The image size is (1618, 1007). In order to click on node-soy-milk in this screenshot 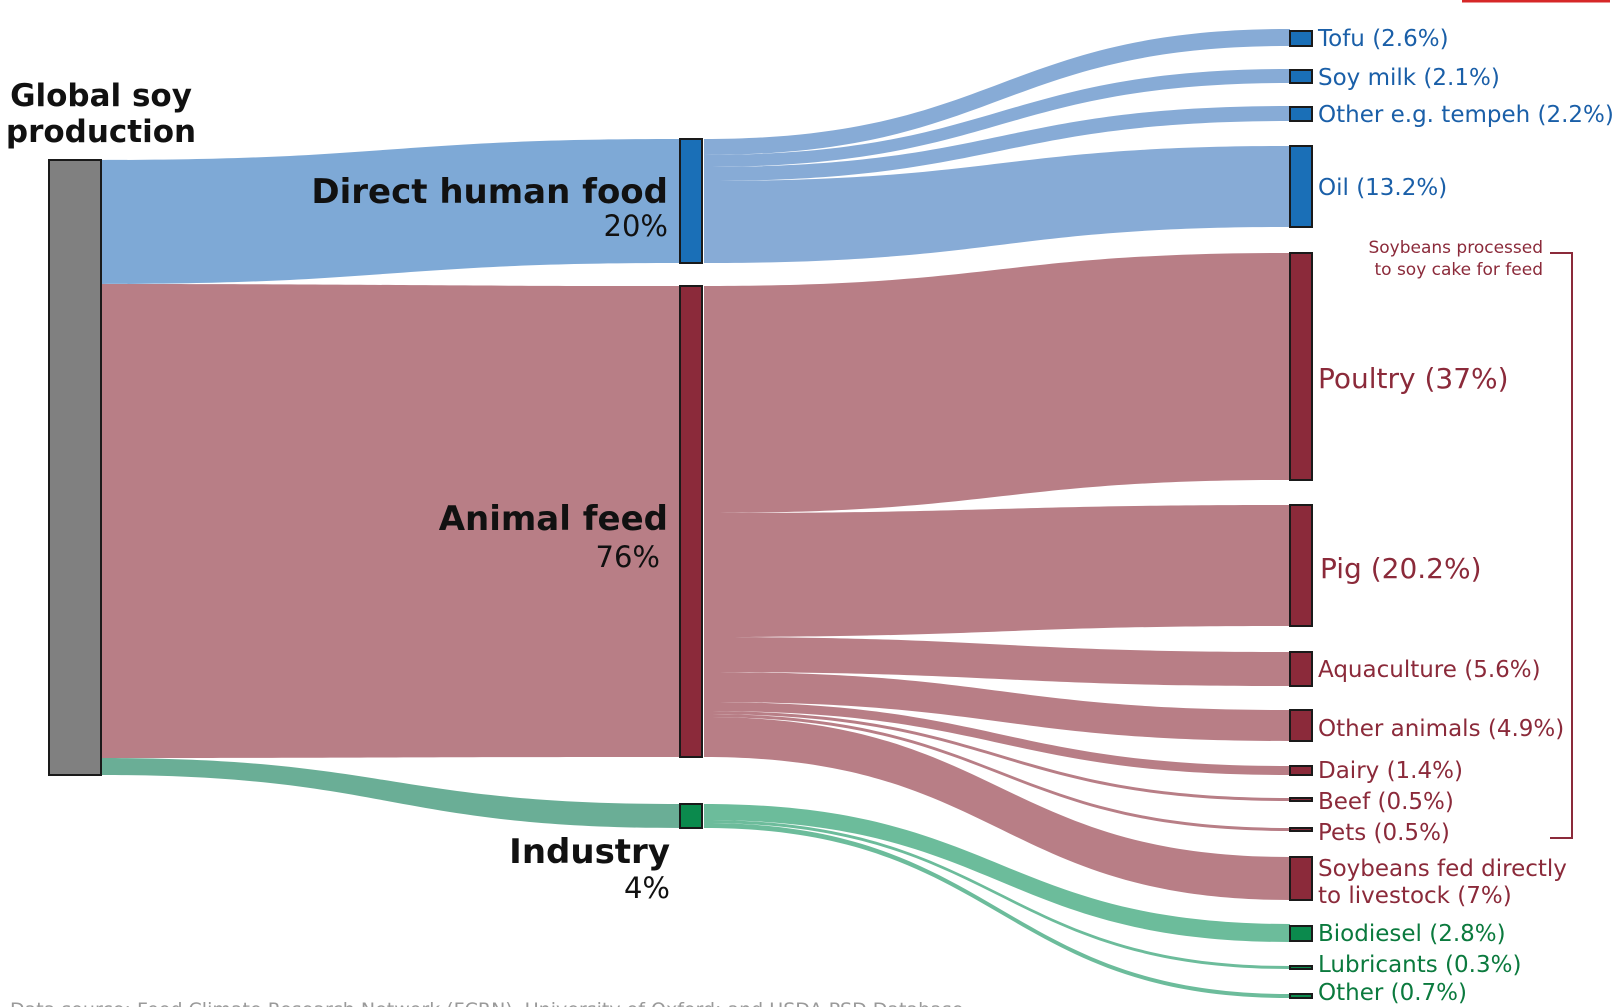, I will do `click(1301, 76)`.